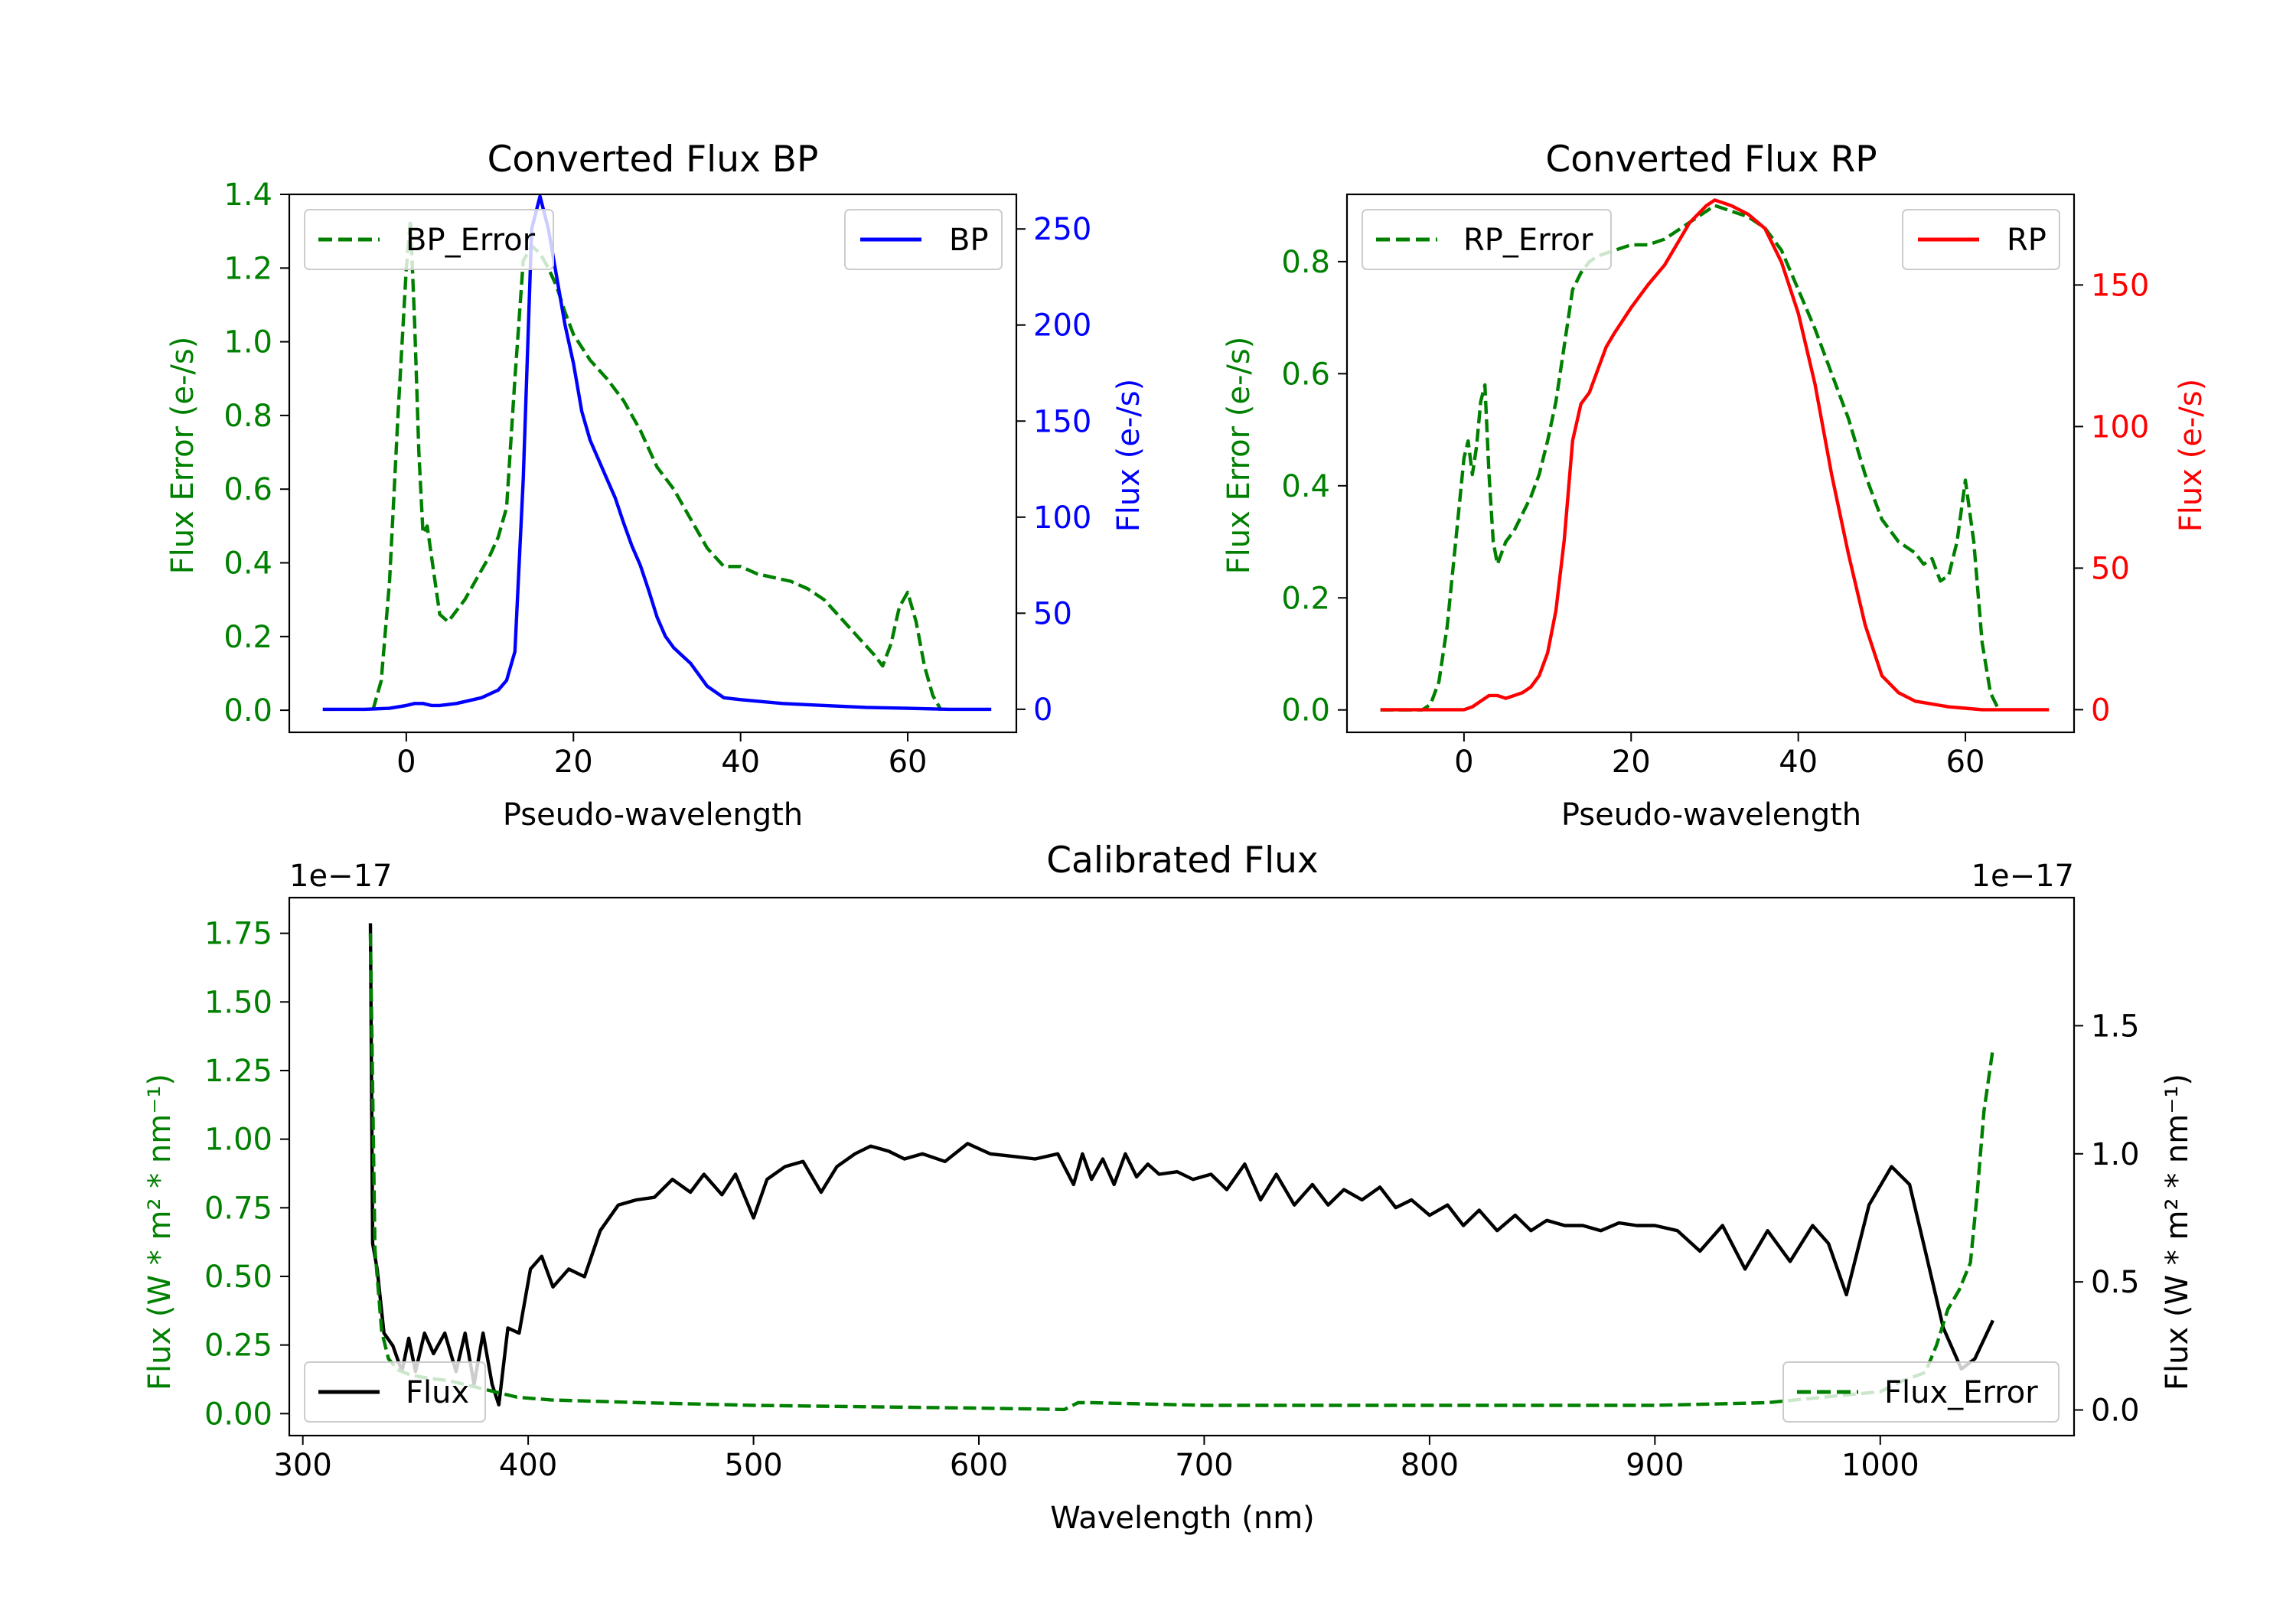 This screenshot has height=1607, width=2296. I want to click on bp-ytick-left-label: 0.6, so click(247, 489).